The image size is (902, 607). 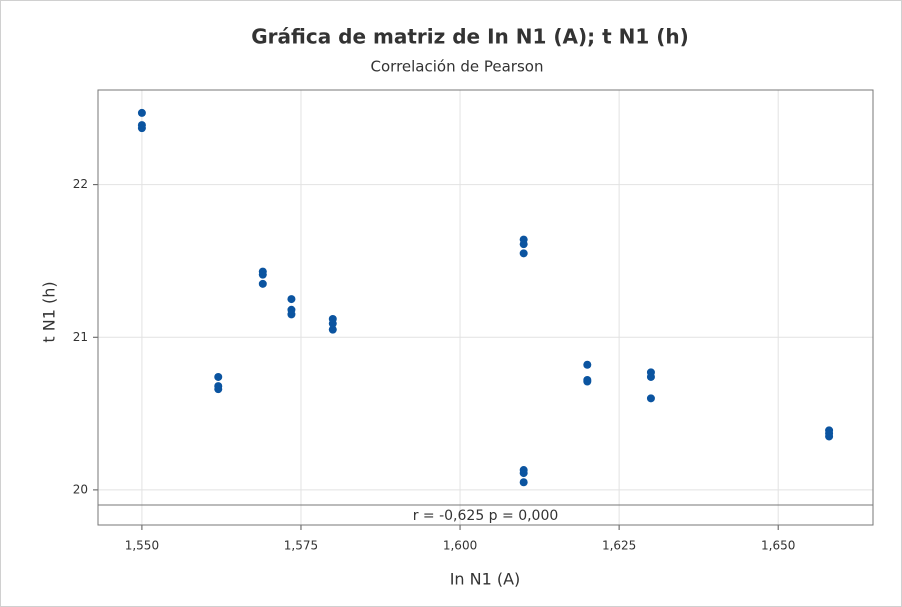 I want to click on y-tick-label: 21, so click(x=80, y=337).